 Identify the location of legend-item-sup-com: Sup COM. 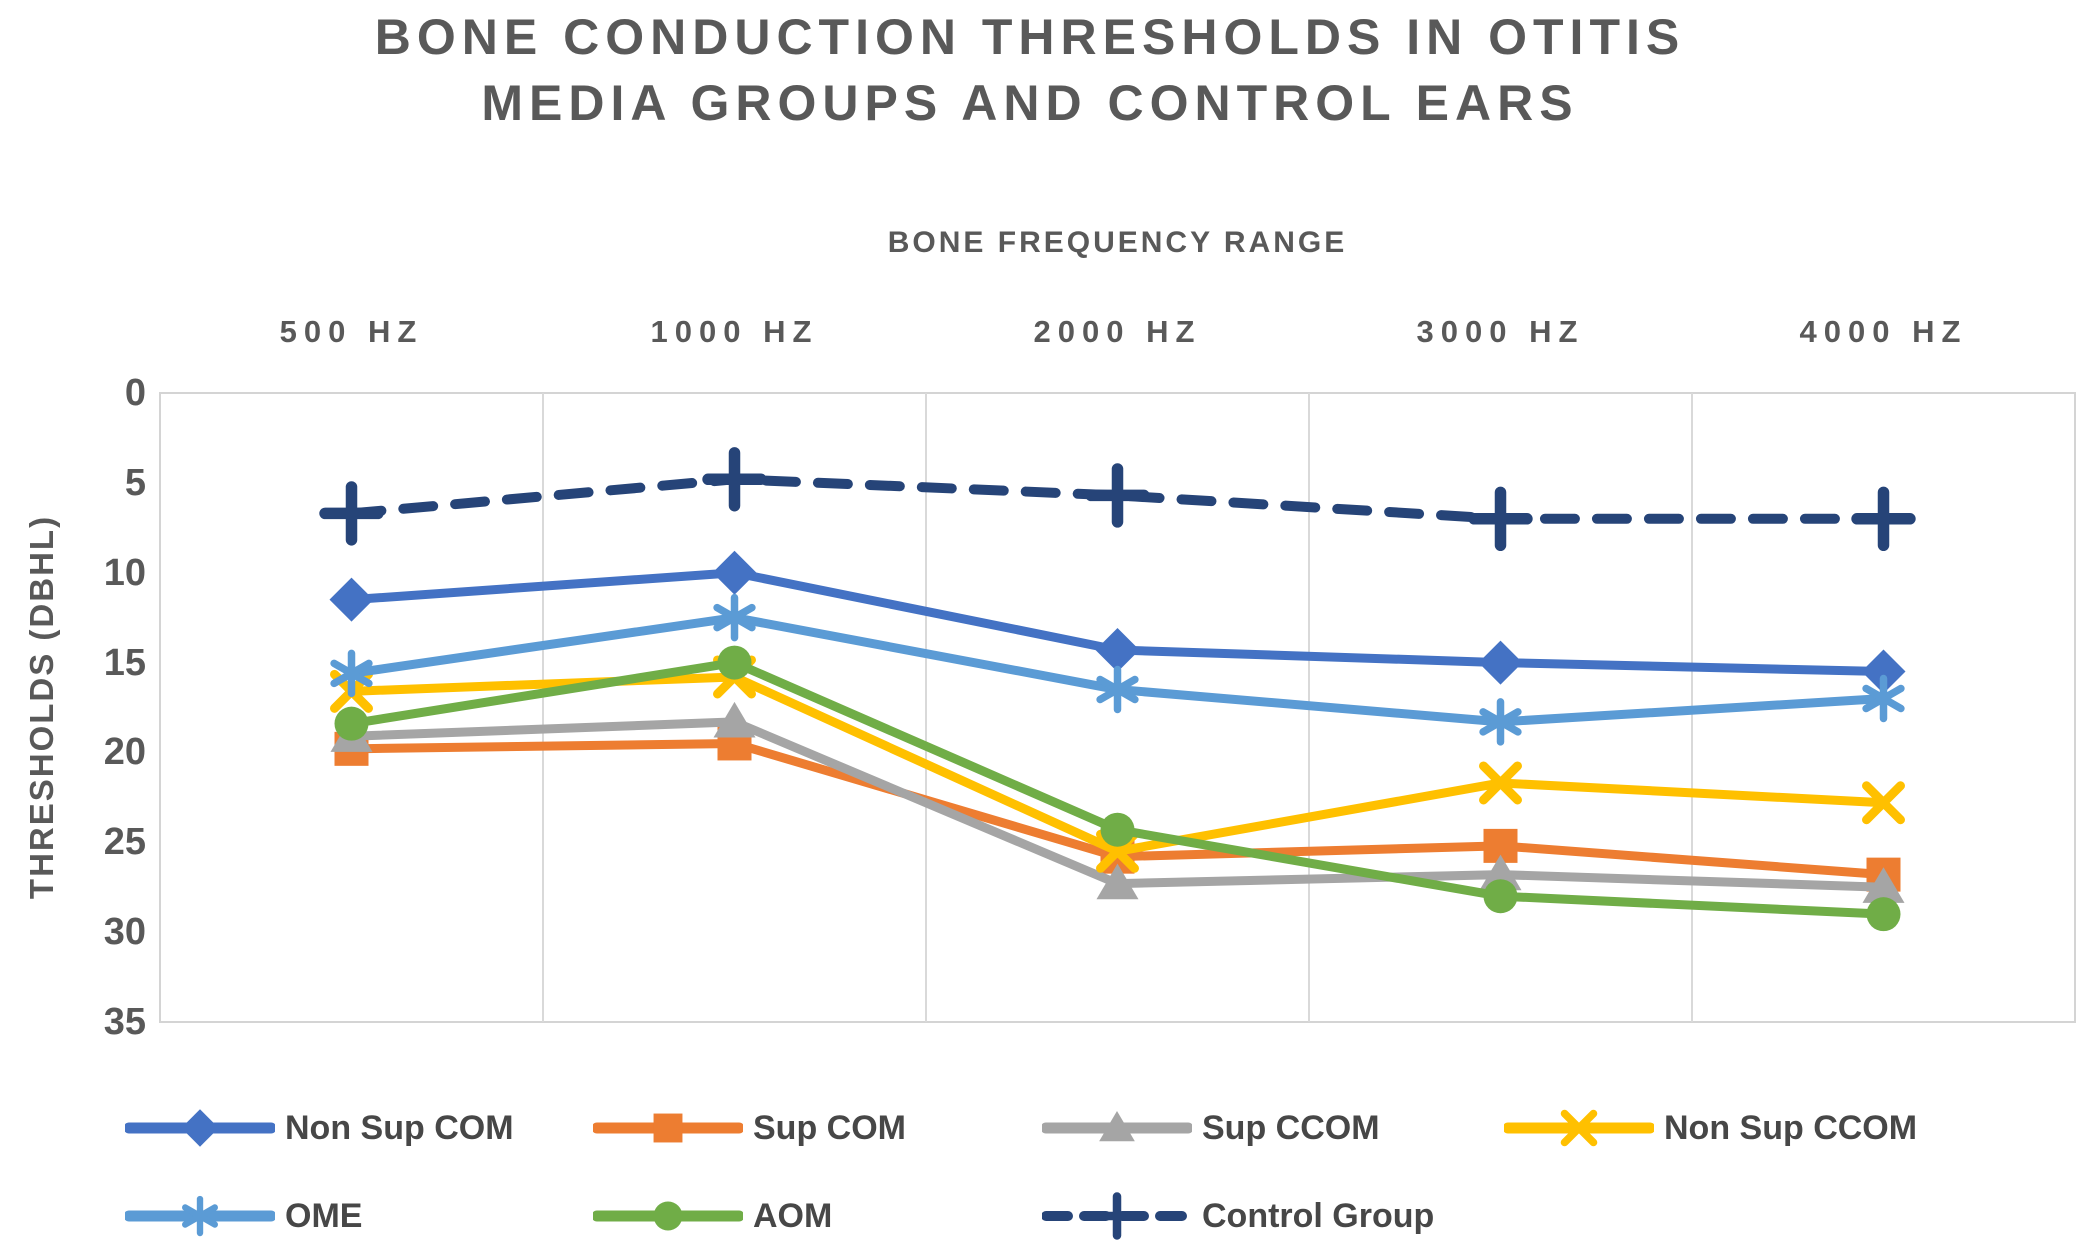
(749, 1128).